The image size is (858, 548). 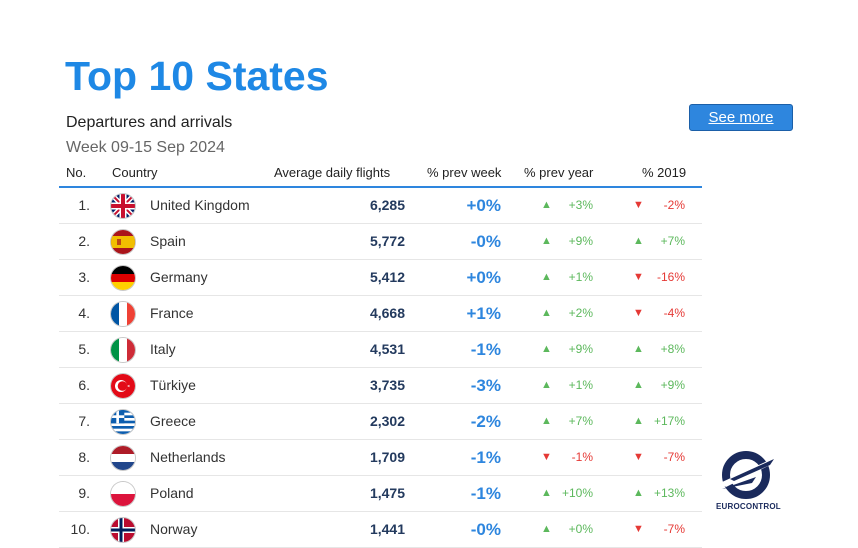 I want to click on avg-daily-flights: 1,475, so click(x=387, y=493).